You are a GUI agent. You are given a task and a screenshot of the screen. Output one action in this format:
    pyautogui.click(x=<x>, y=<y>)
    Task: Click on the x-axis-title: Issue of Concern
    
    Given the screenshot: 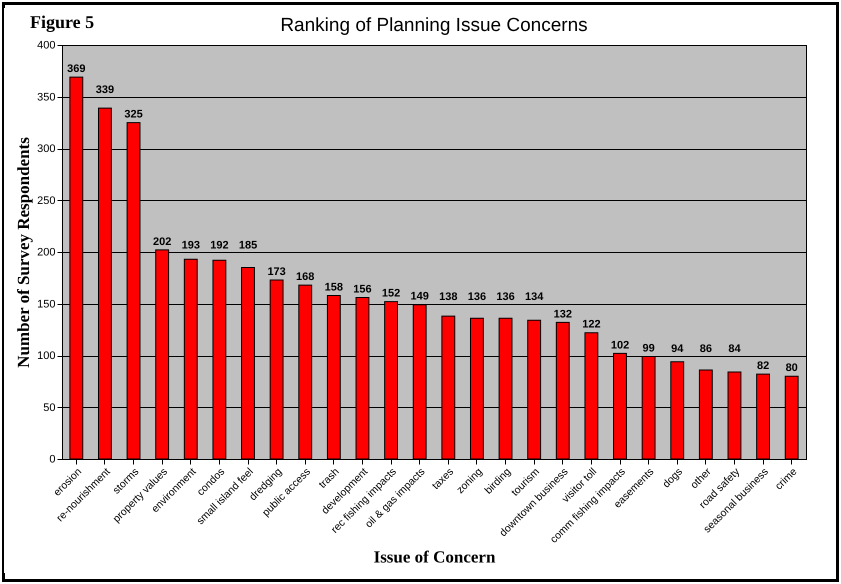 What is the action you would take?
    pyautogui.click(x=435, y=556)
    